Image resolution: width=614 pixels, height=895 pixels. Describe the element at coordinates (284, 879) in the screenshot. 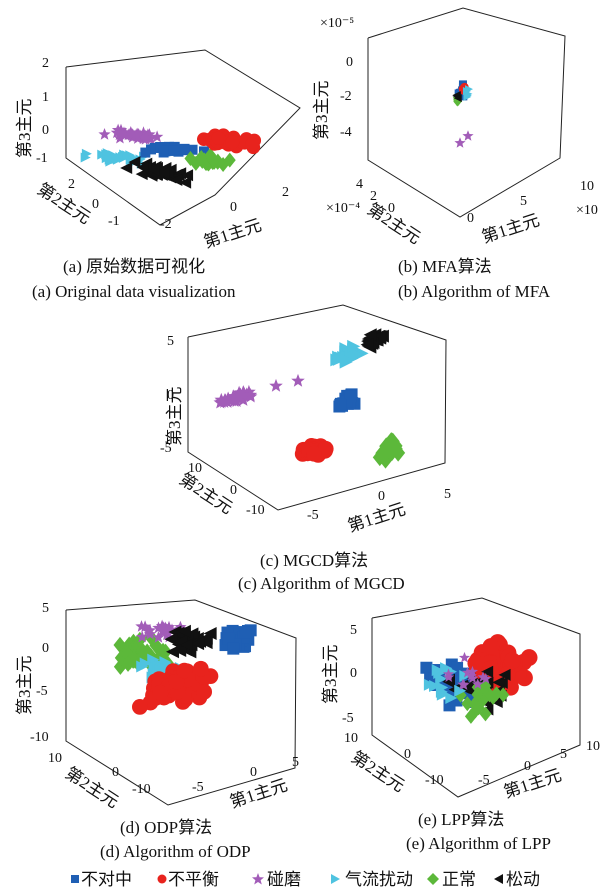

I see `legend-label-rubbing: 碰磨` at that location.